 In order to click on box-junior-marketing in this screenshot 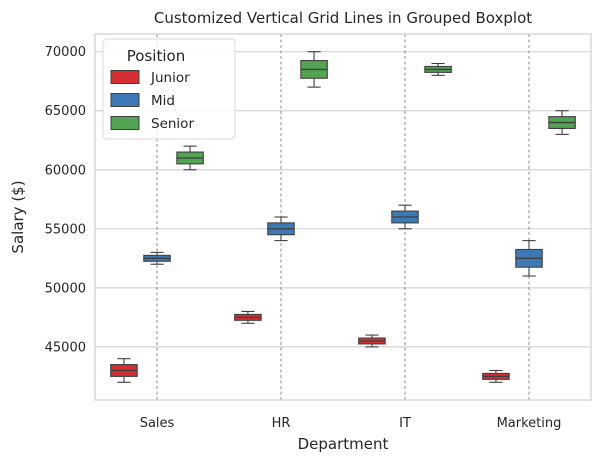, I will do `click(496, 376)`.